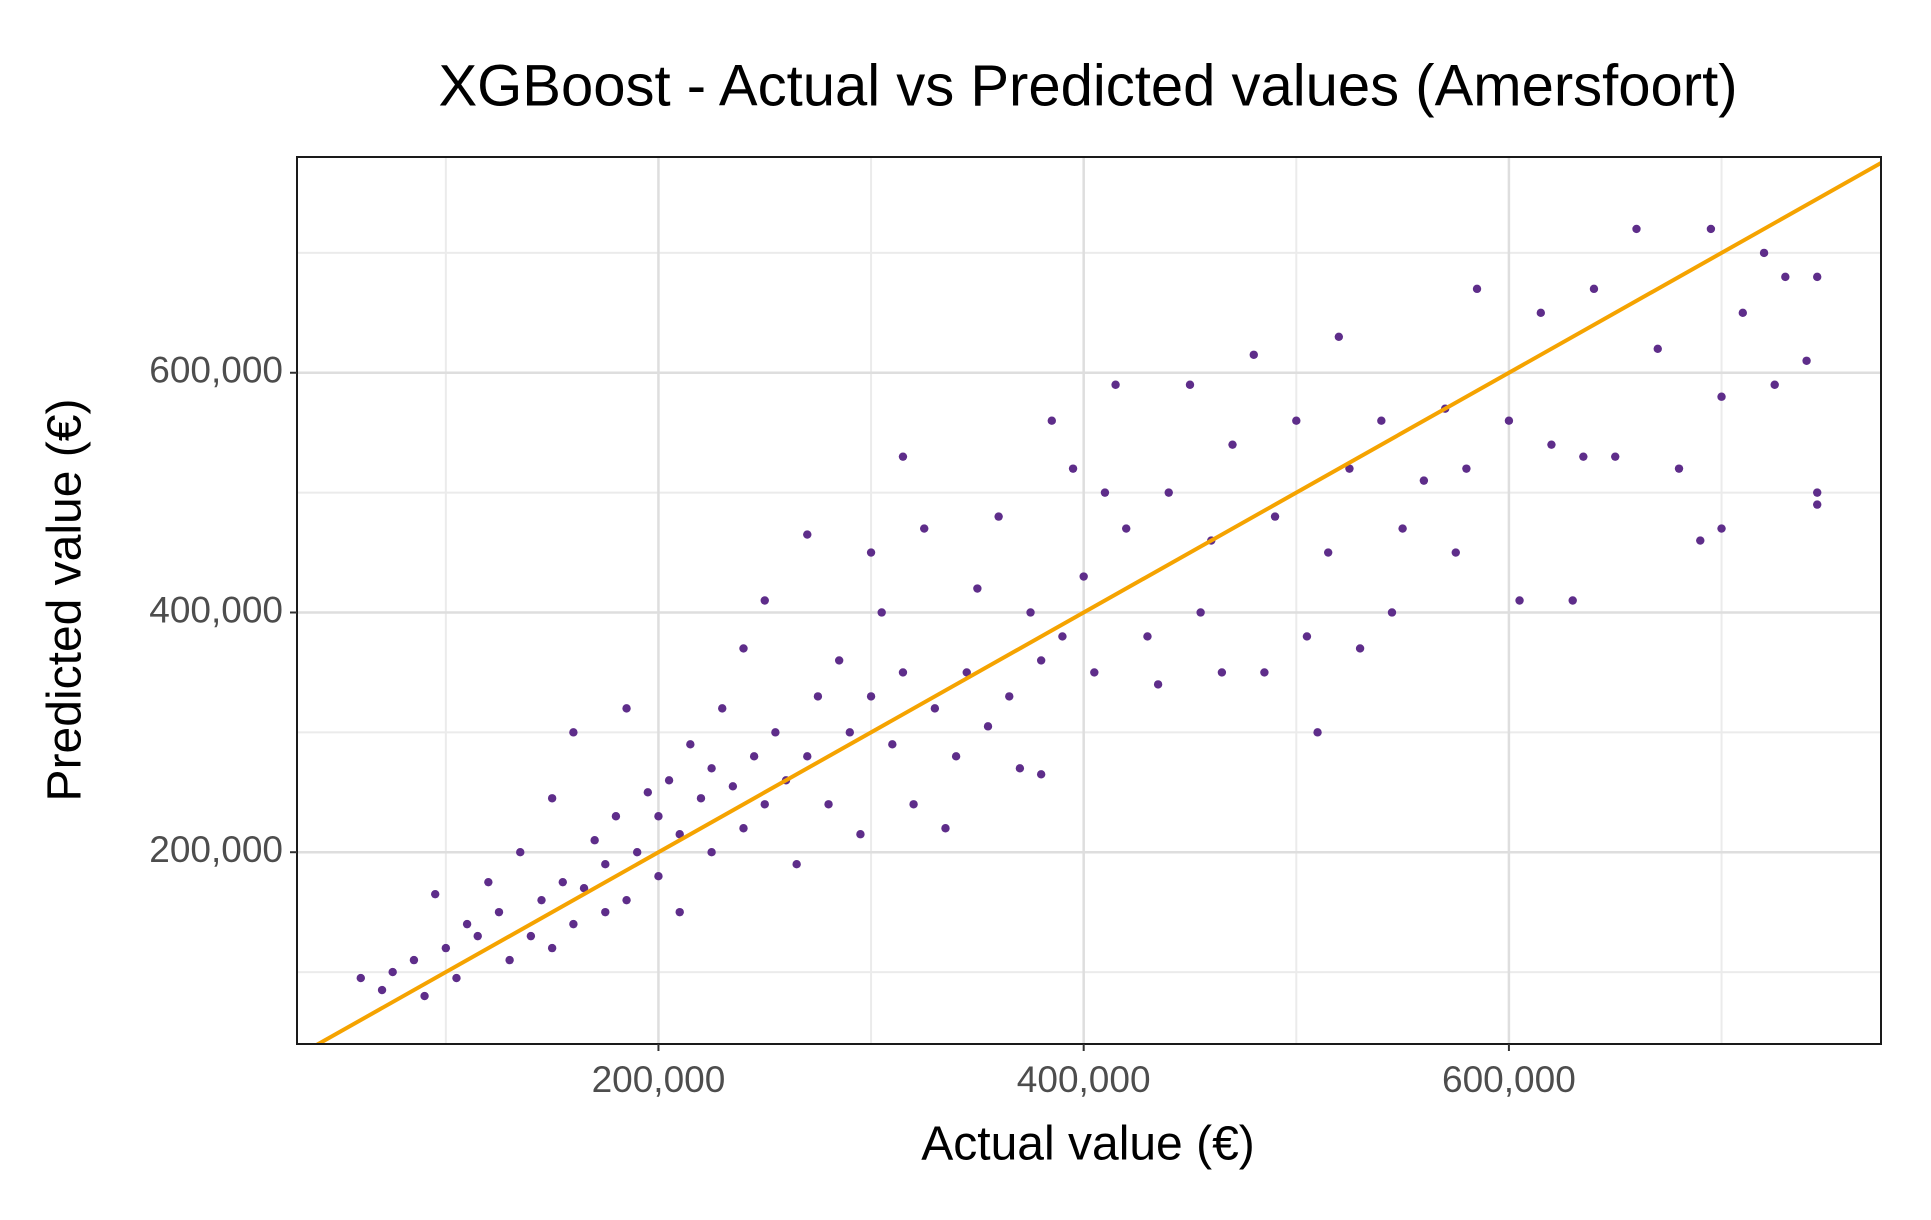  Describe the element at coordinates (1509, 1079) in the screenshot. I see `x-tick-label: 600,000` at that location.